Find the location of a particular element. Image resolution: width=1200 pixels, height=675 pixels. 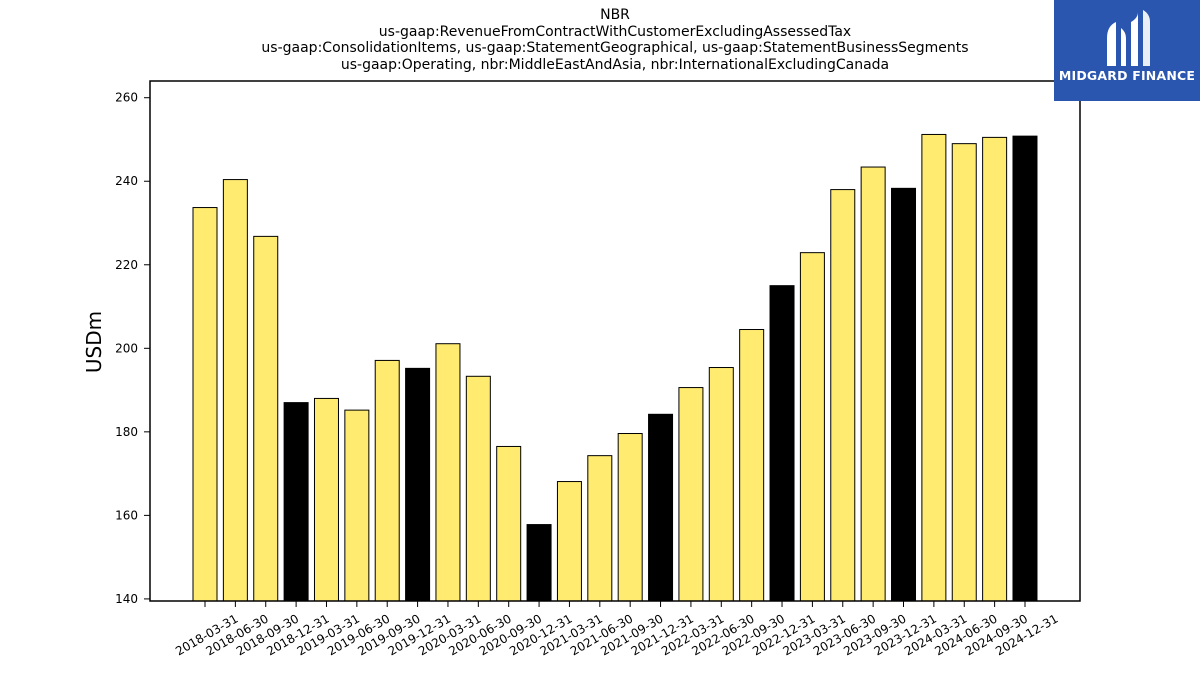

y-tick-label: 240 is located at coordinates (126, 181).